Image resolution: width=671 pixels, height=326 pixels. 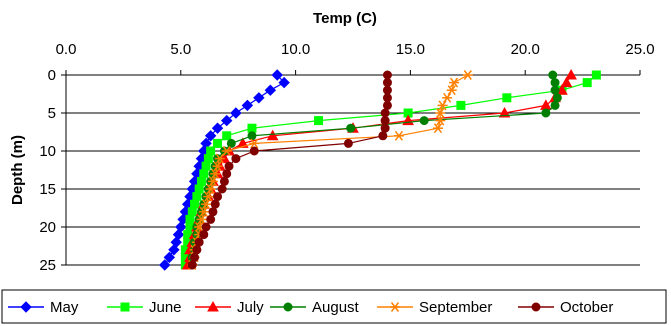 What do you see at coordinates (229, 307) in the screenshot?
I see `legend-july: July` at bounding box center [229, 307].